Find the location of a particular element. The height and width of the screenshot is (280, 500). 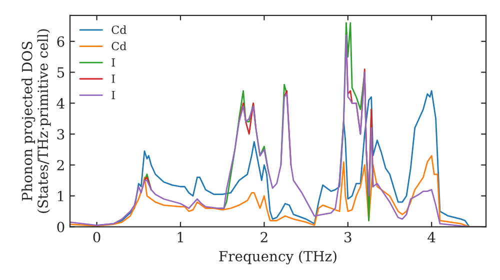

x-tick-label: 2 is located at coordinates (264, 237).